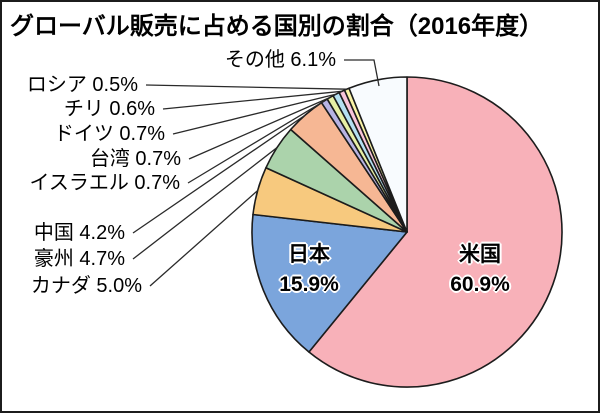 The height and width of the screenshot is (413, 600). I want to click on pie-slice, so click(329, 283).